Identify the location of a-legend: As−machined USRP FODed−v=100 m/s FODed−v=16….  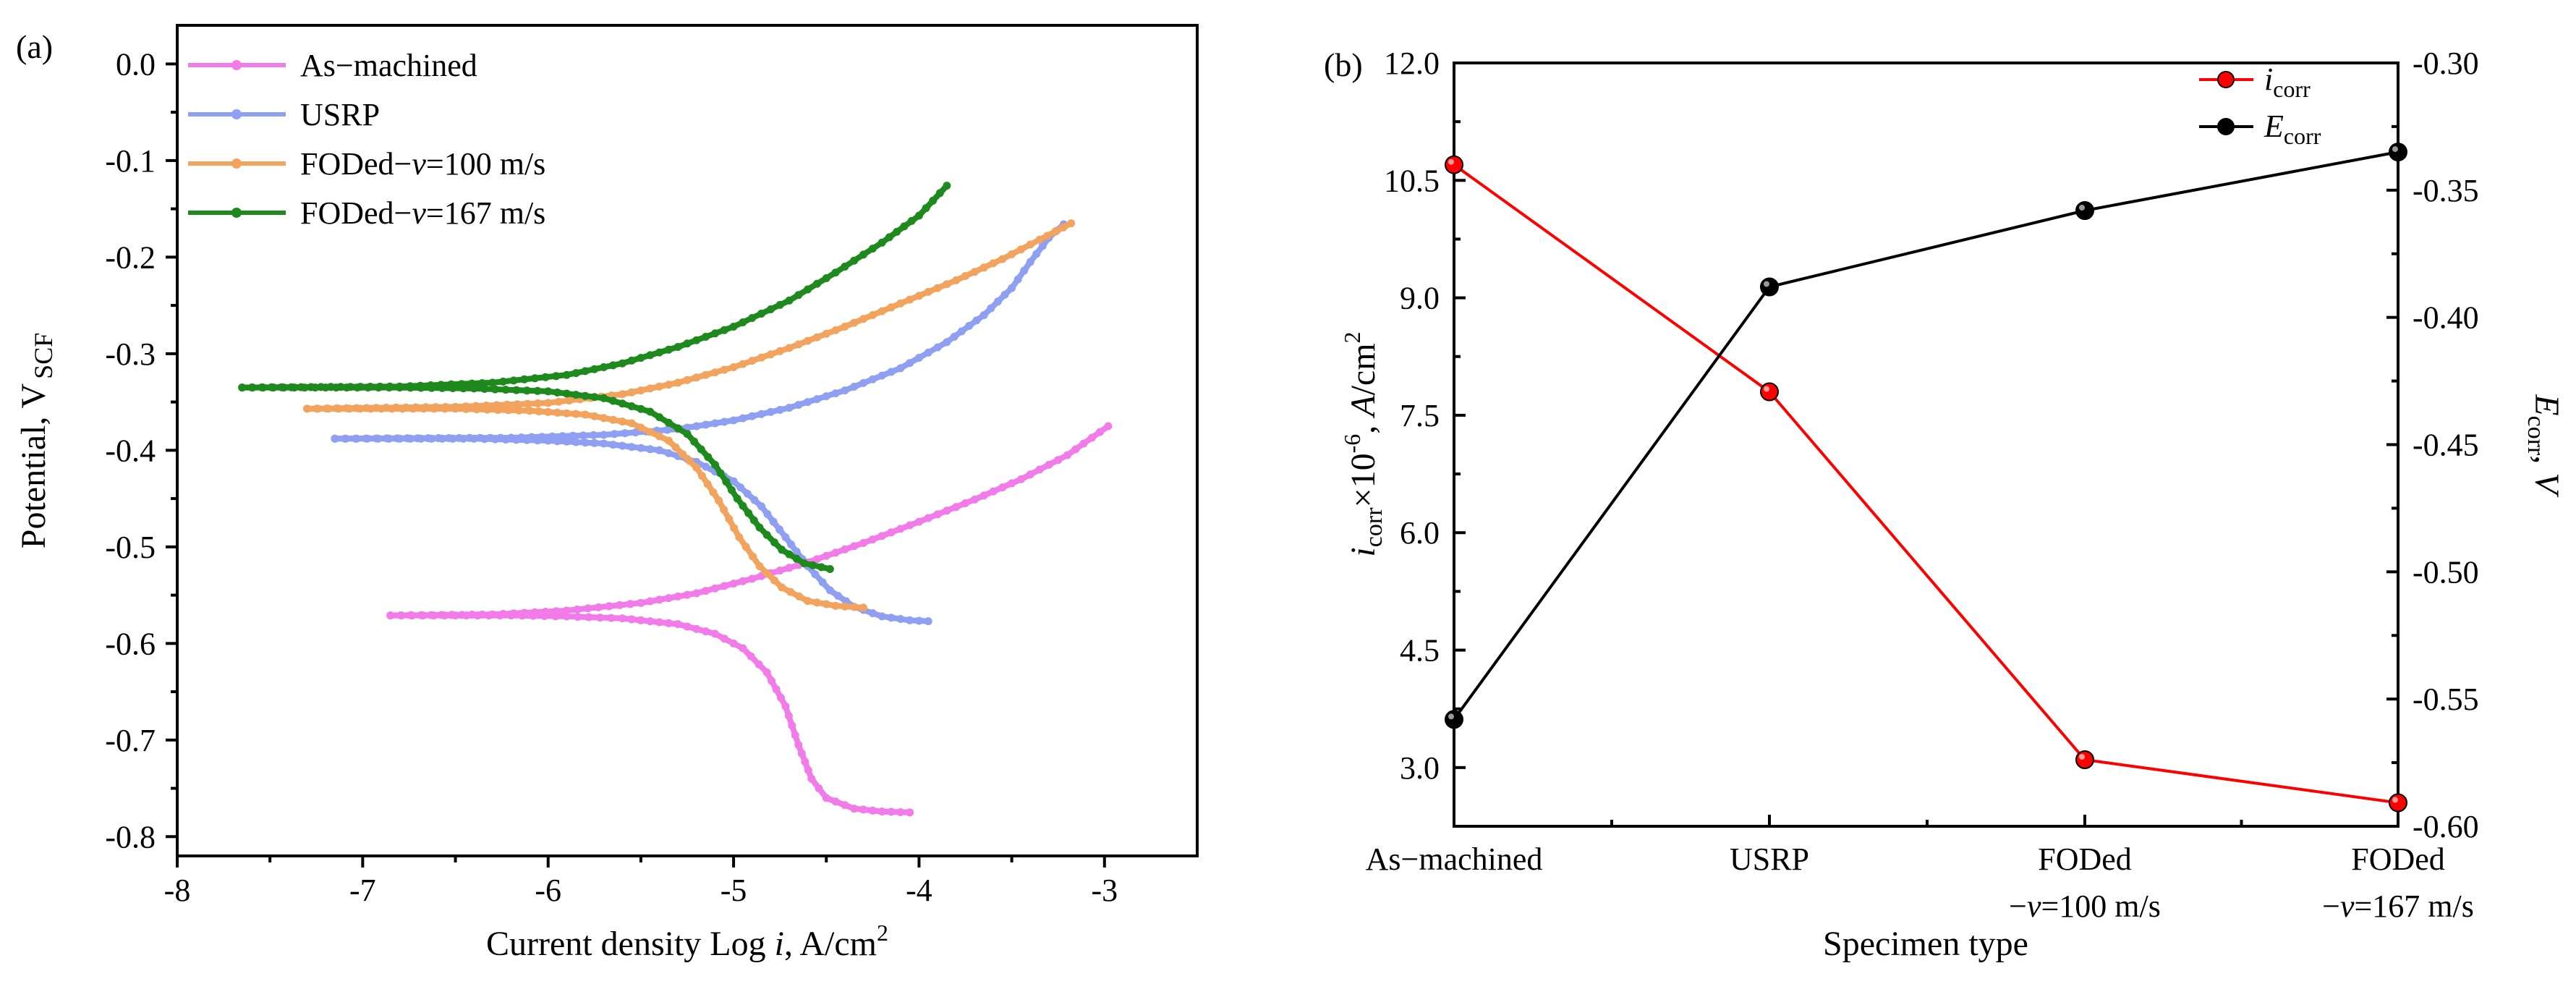
(366, 139).